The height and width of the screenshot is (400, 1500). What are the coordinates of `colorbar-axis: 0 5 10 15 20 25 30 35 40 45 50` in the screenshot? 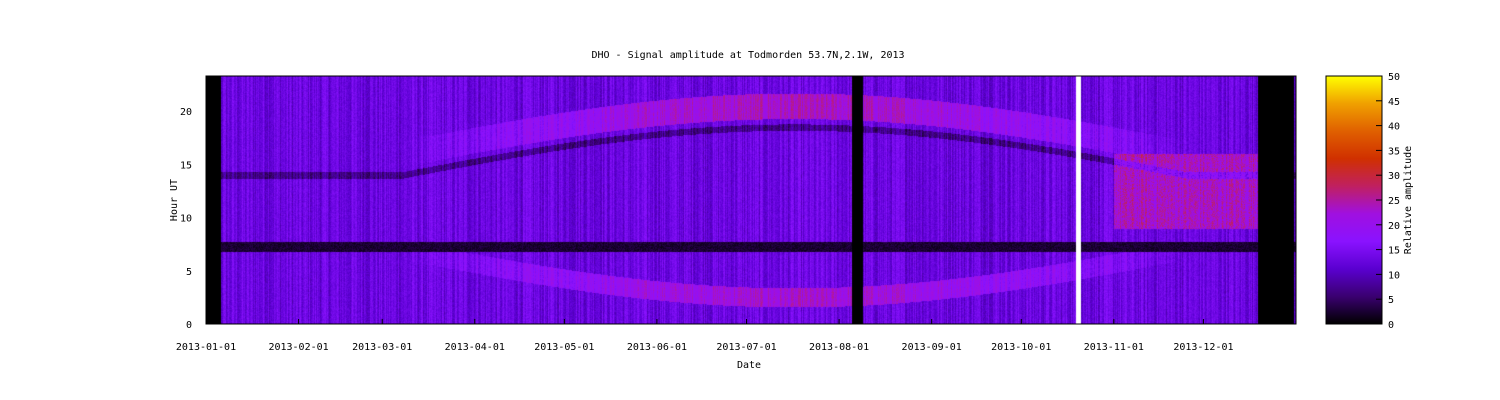 It's located at (1388, 201).